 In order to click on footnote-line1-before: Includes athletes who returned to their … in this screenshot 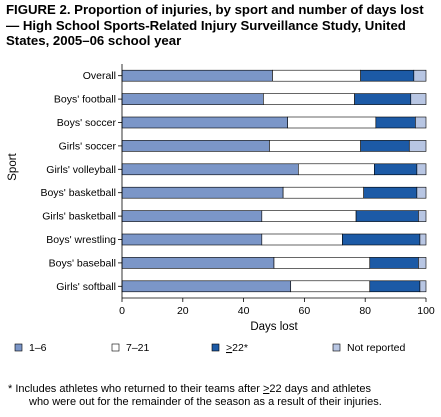, I will do `click(137, 389)`.